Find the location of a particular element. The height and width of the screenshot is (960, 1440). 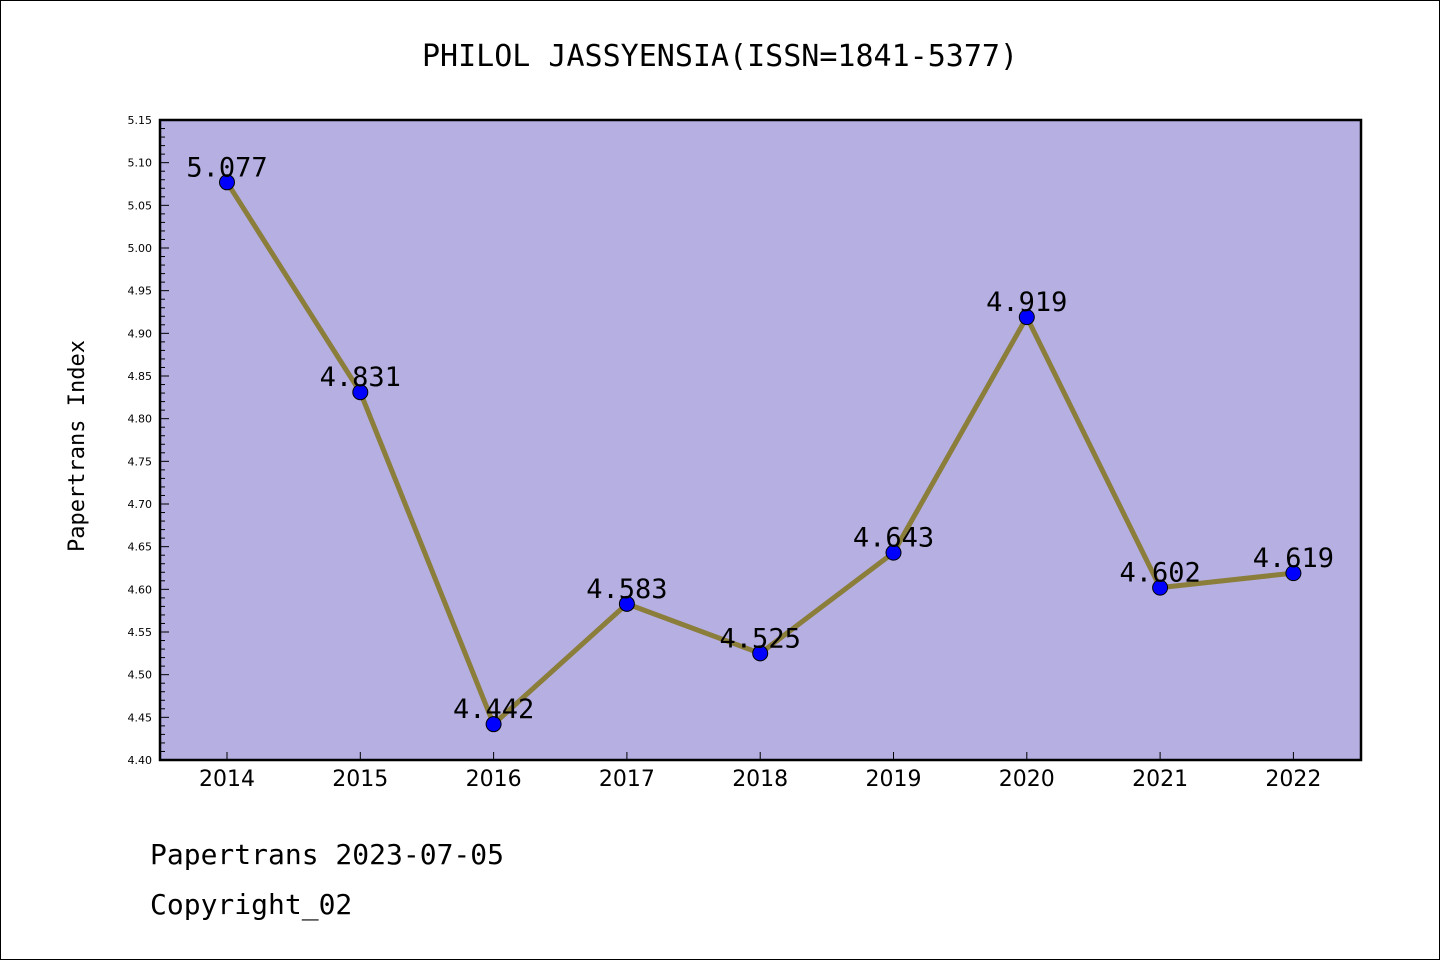

data-label: 4.831 is located at coordinates (360, 377).